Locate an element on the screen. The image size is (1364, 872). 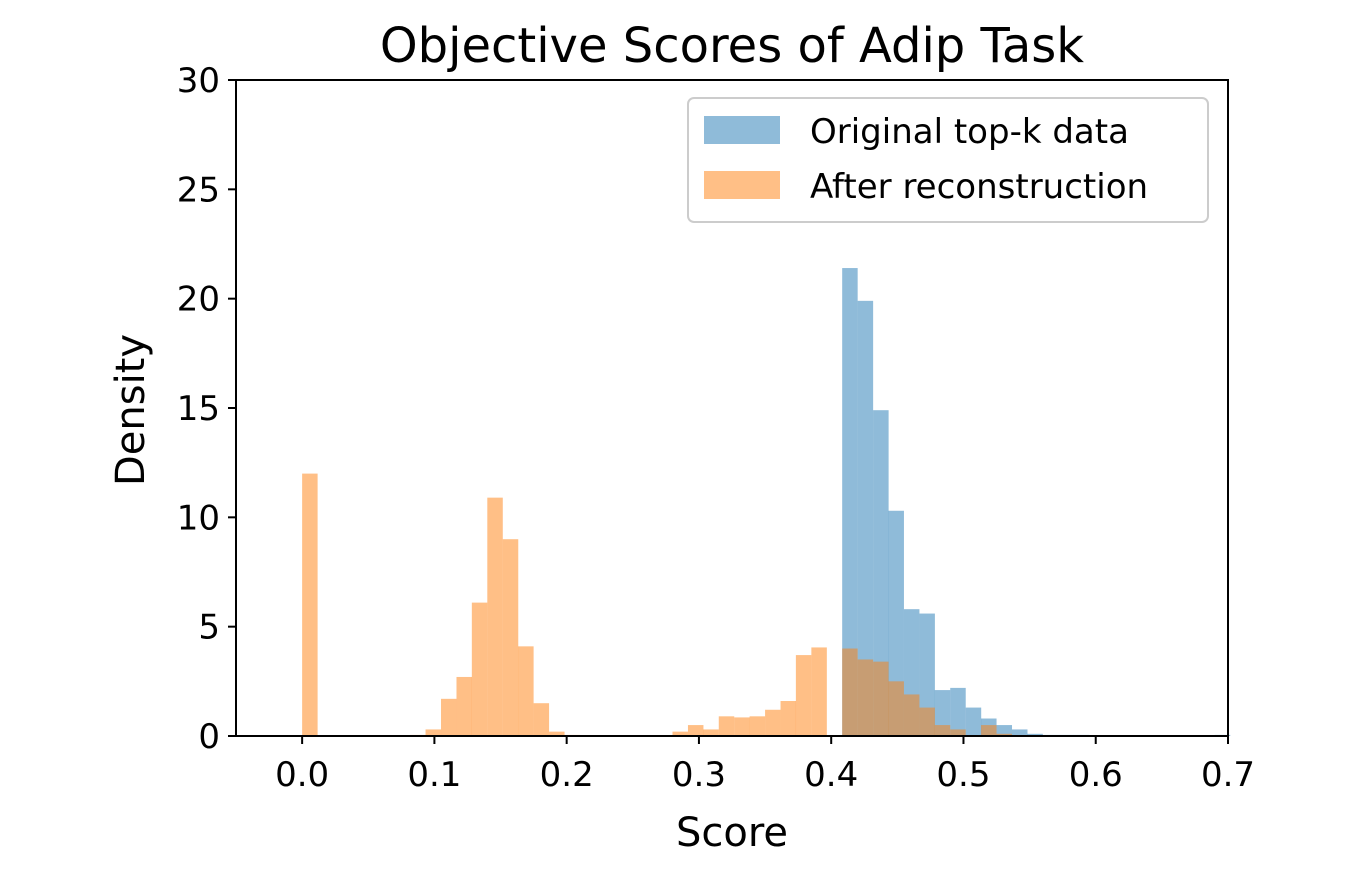
y-tick-label: 10 is located at coordinates (198, 518).